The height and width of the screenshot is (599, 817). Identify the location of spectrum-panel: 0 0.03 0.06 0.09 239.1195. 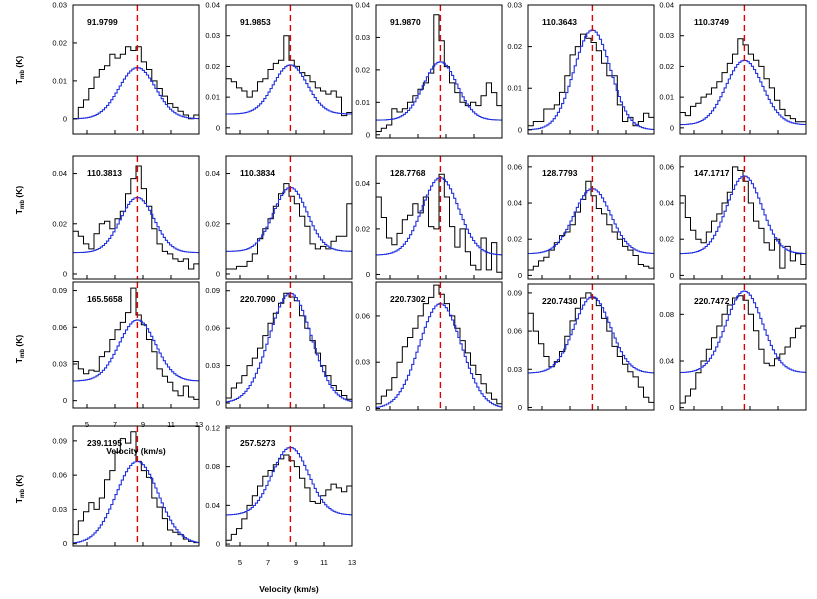
(126, 486).